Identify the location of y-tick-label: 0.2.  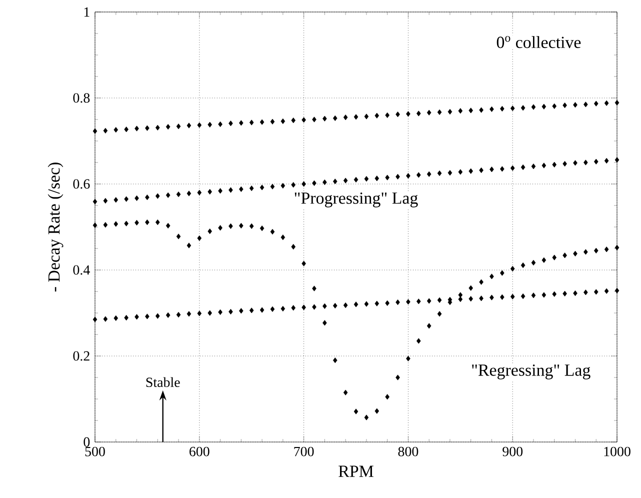
(81, 356).